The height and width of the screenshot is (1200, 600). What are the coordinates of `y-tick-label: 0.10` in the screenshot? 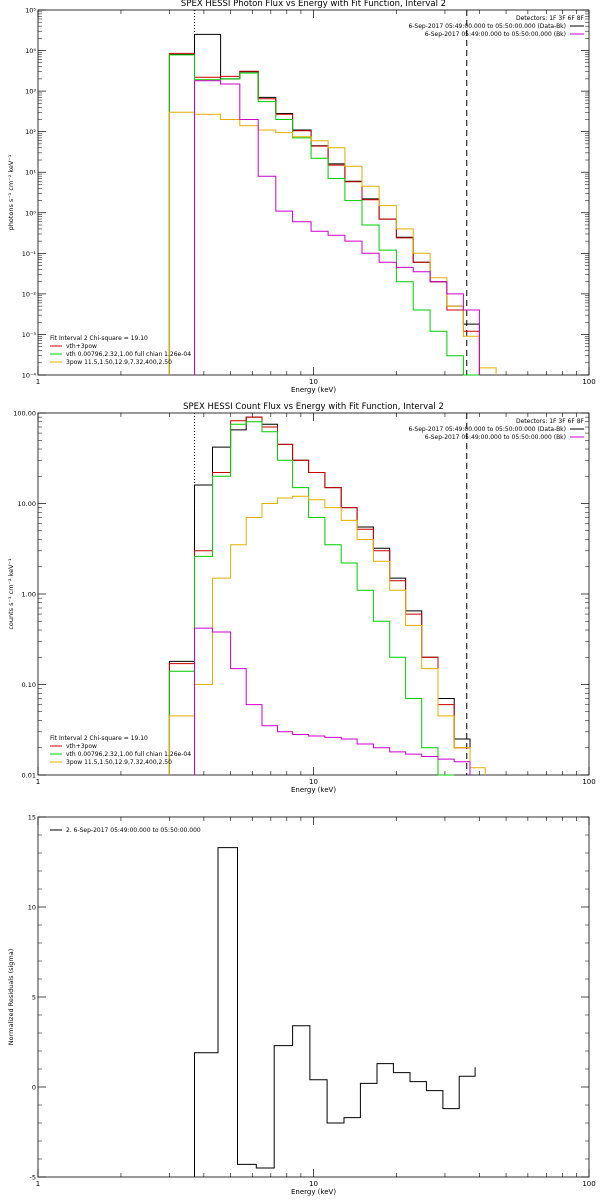 It's located at (29, 685).